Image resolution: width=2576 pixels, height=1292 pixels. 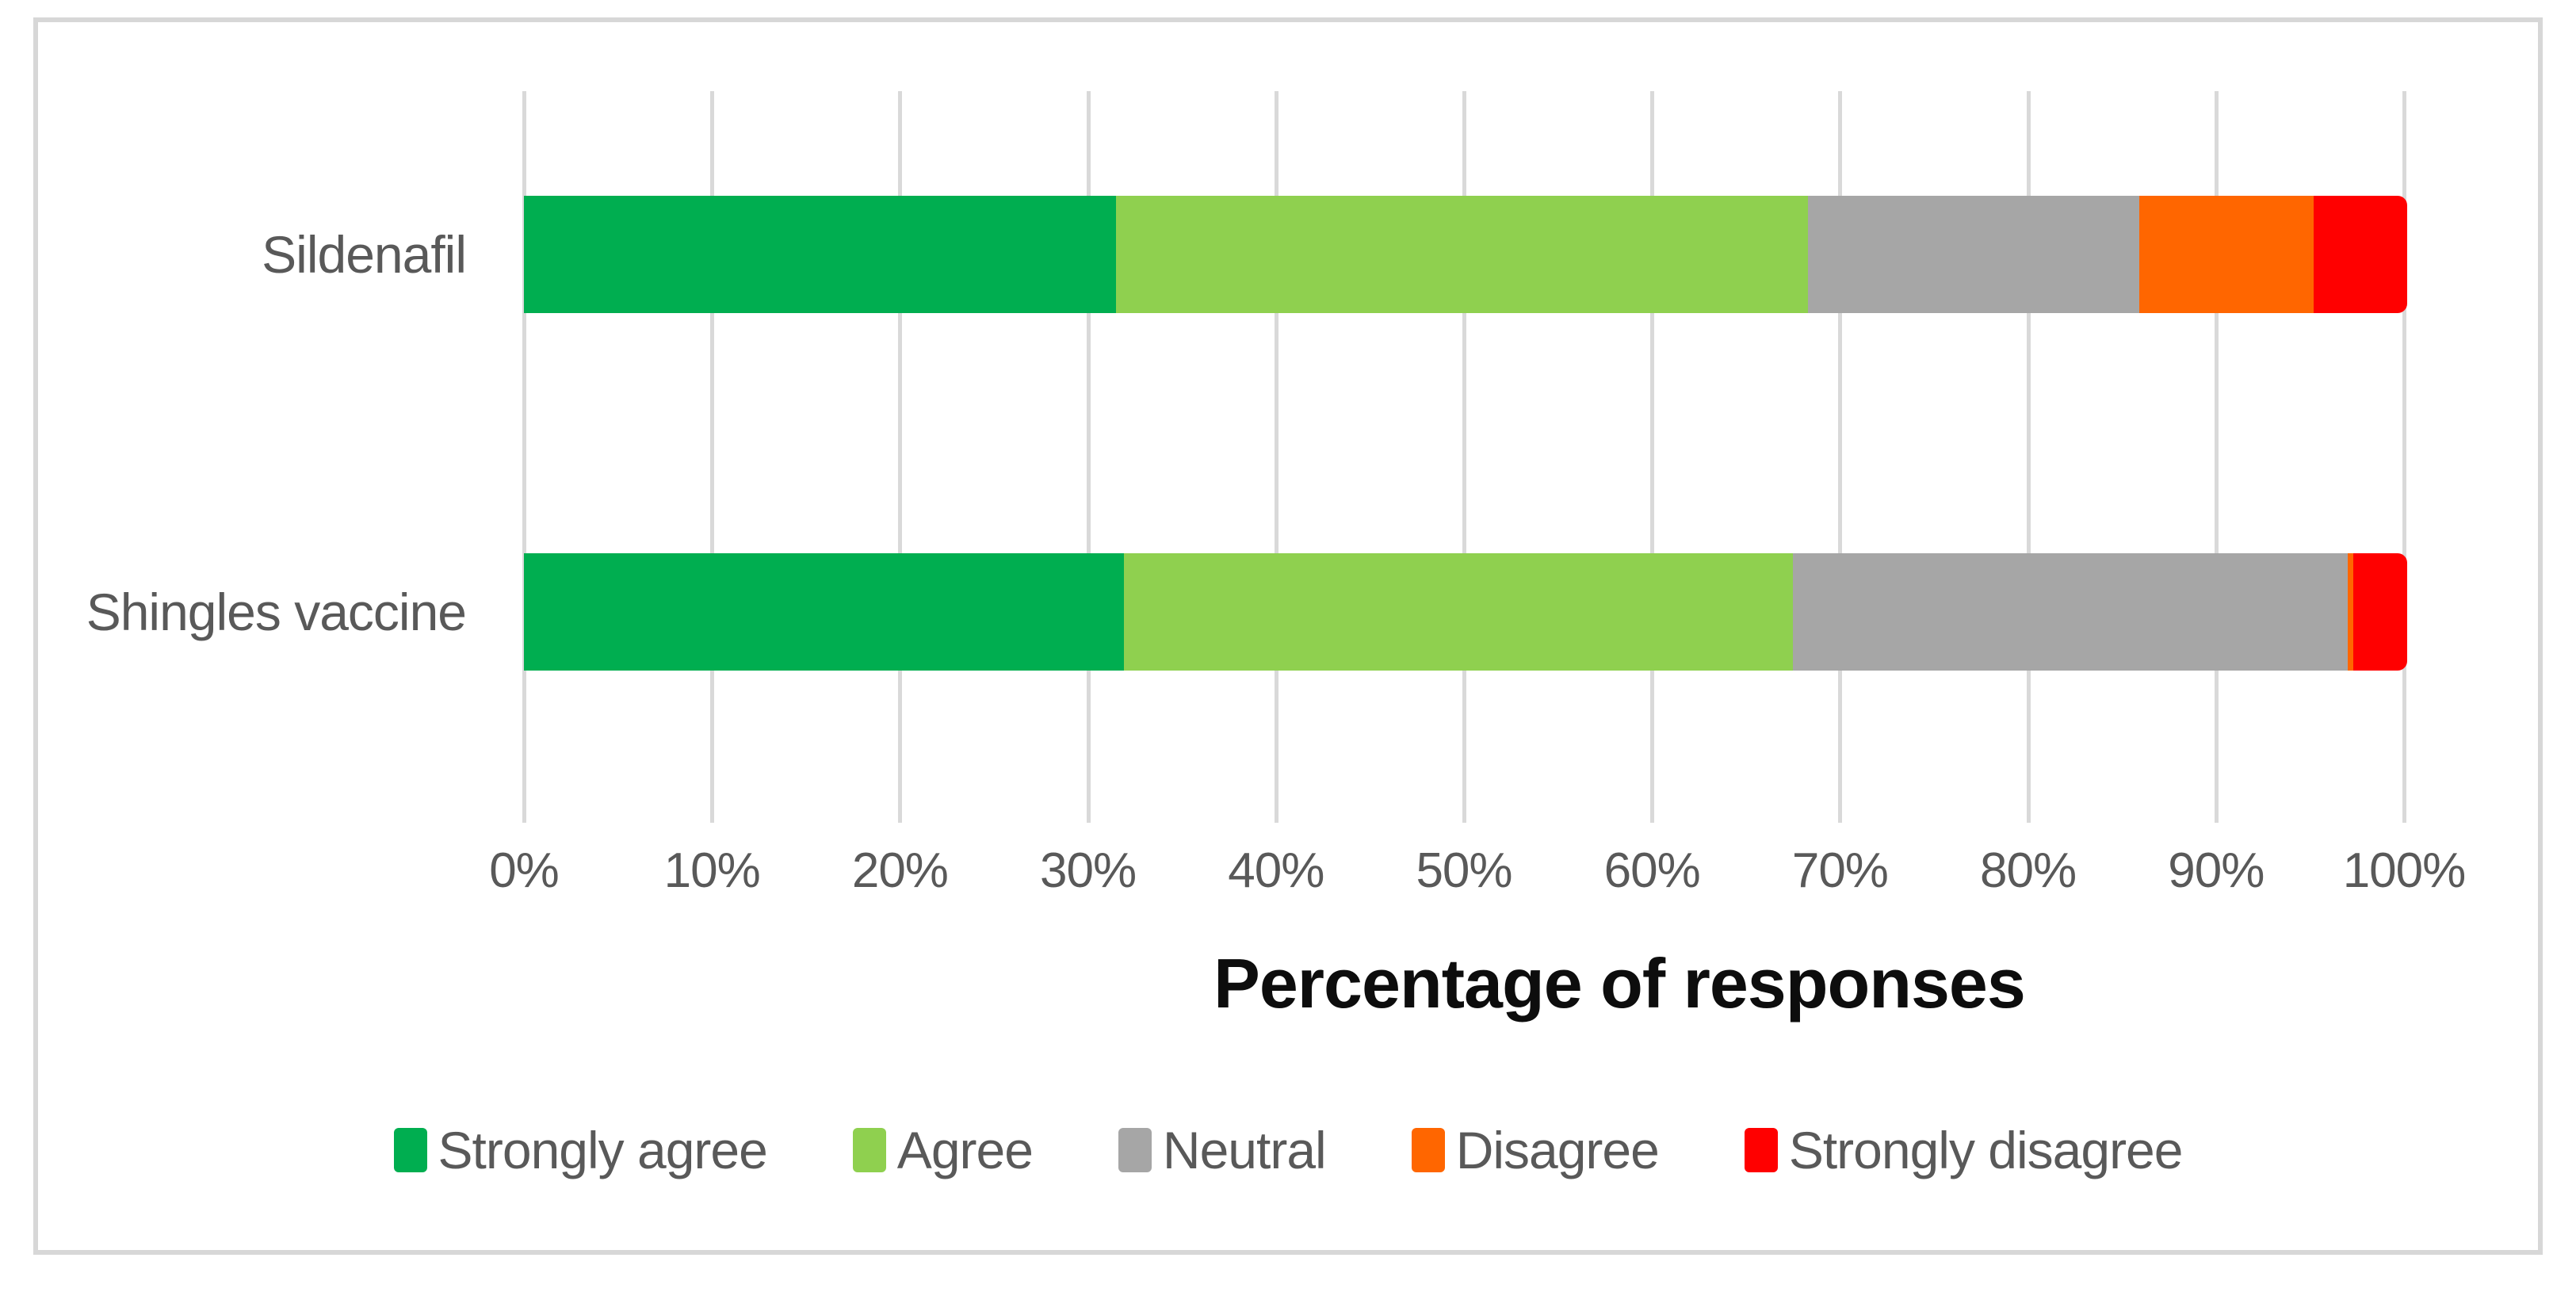 What do you see at coordinates (1840, 870) in the screenshot?
I see `x-tick-70%: 70%` at bounding box center [1840, 870].